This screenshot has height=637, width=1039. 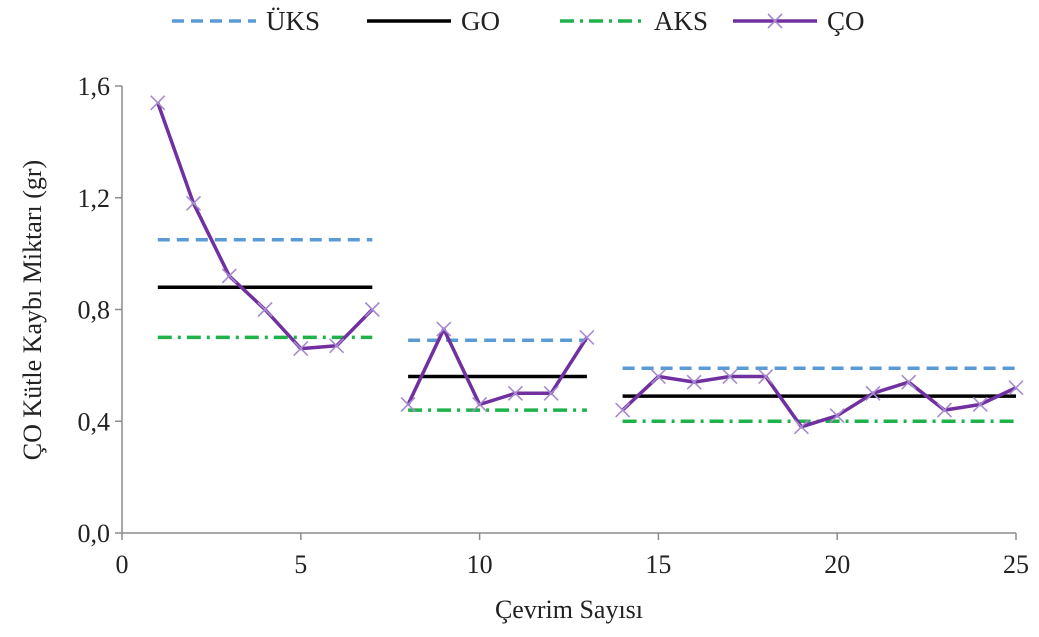 What do you see at coordinates (94, 421) in the screenshot?
I see `y-tick-label: 0,4` at bounding box center [94, 421].